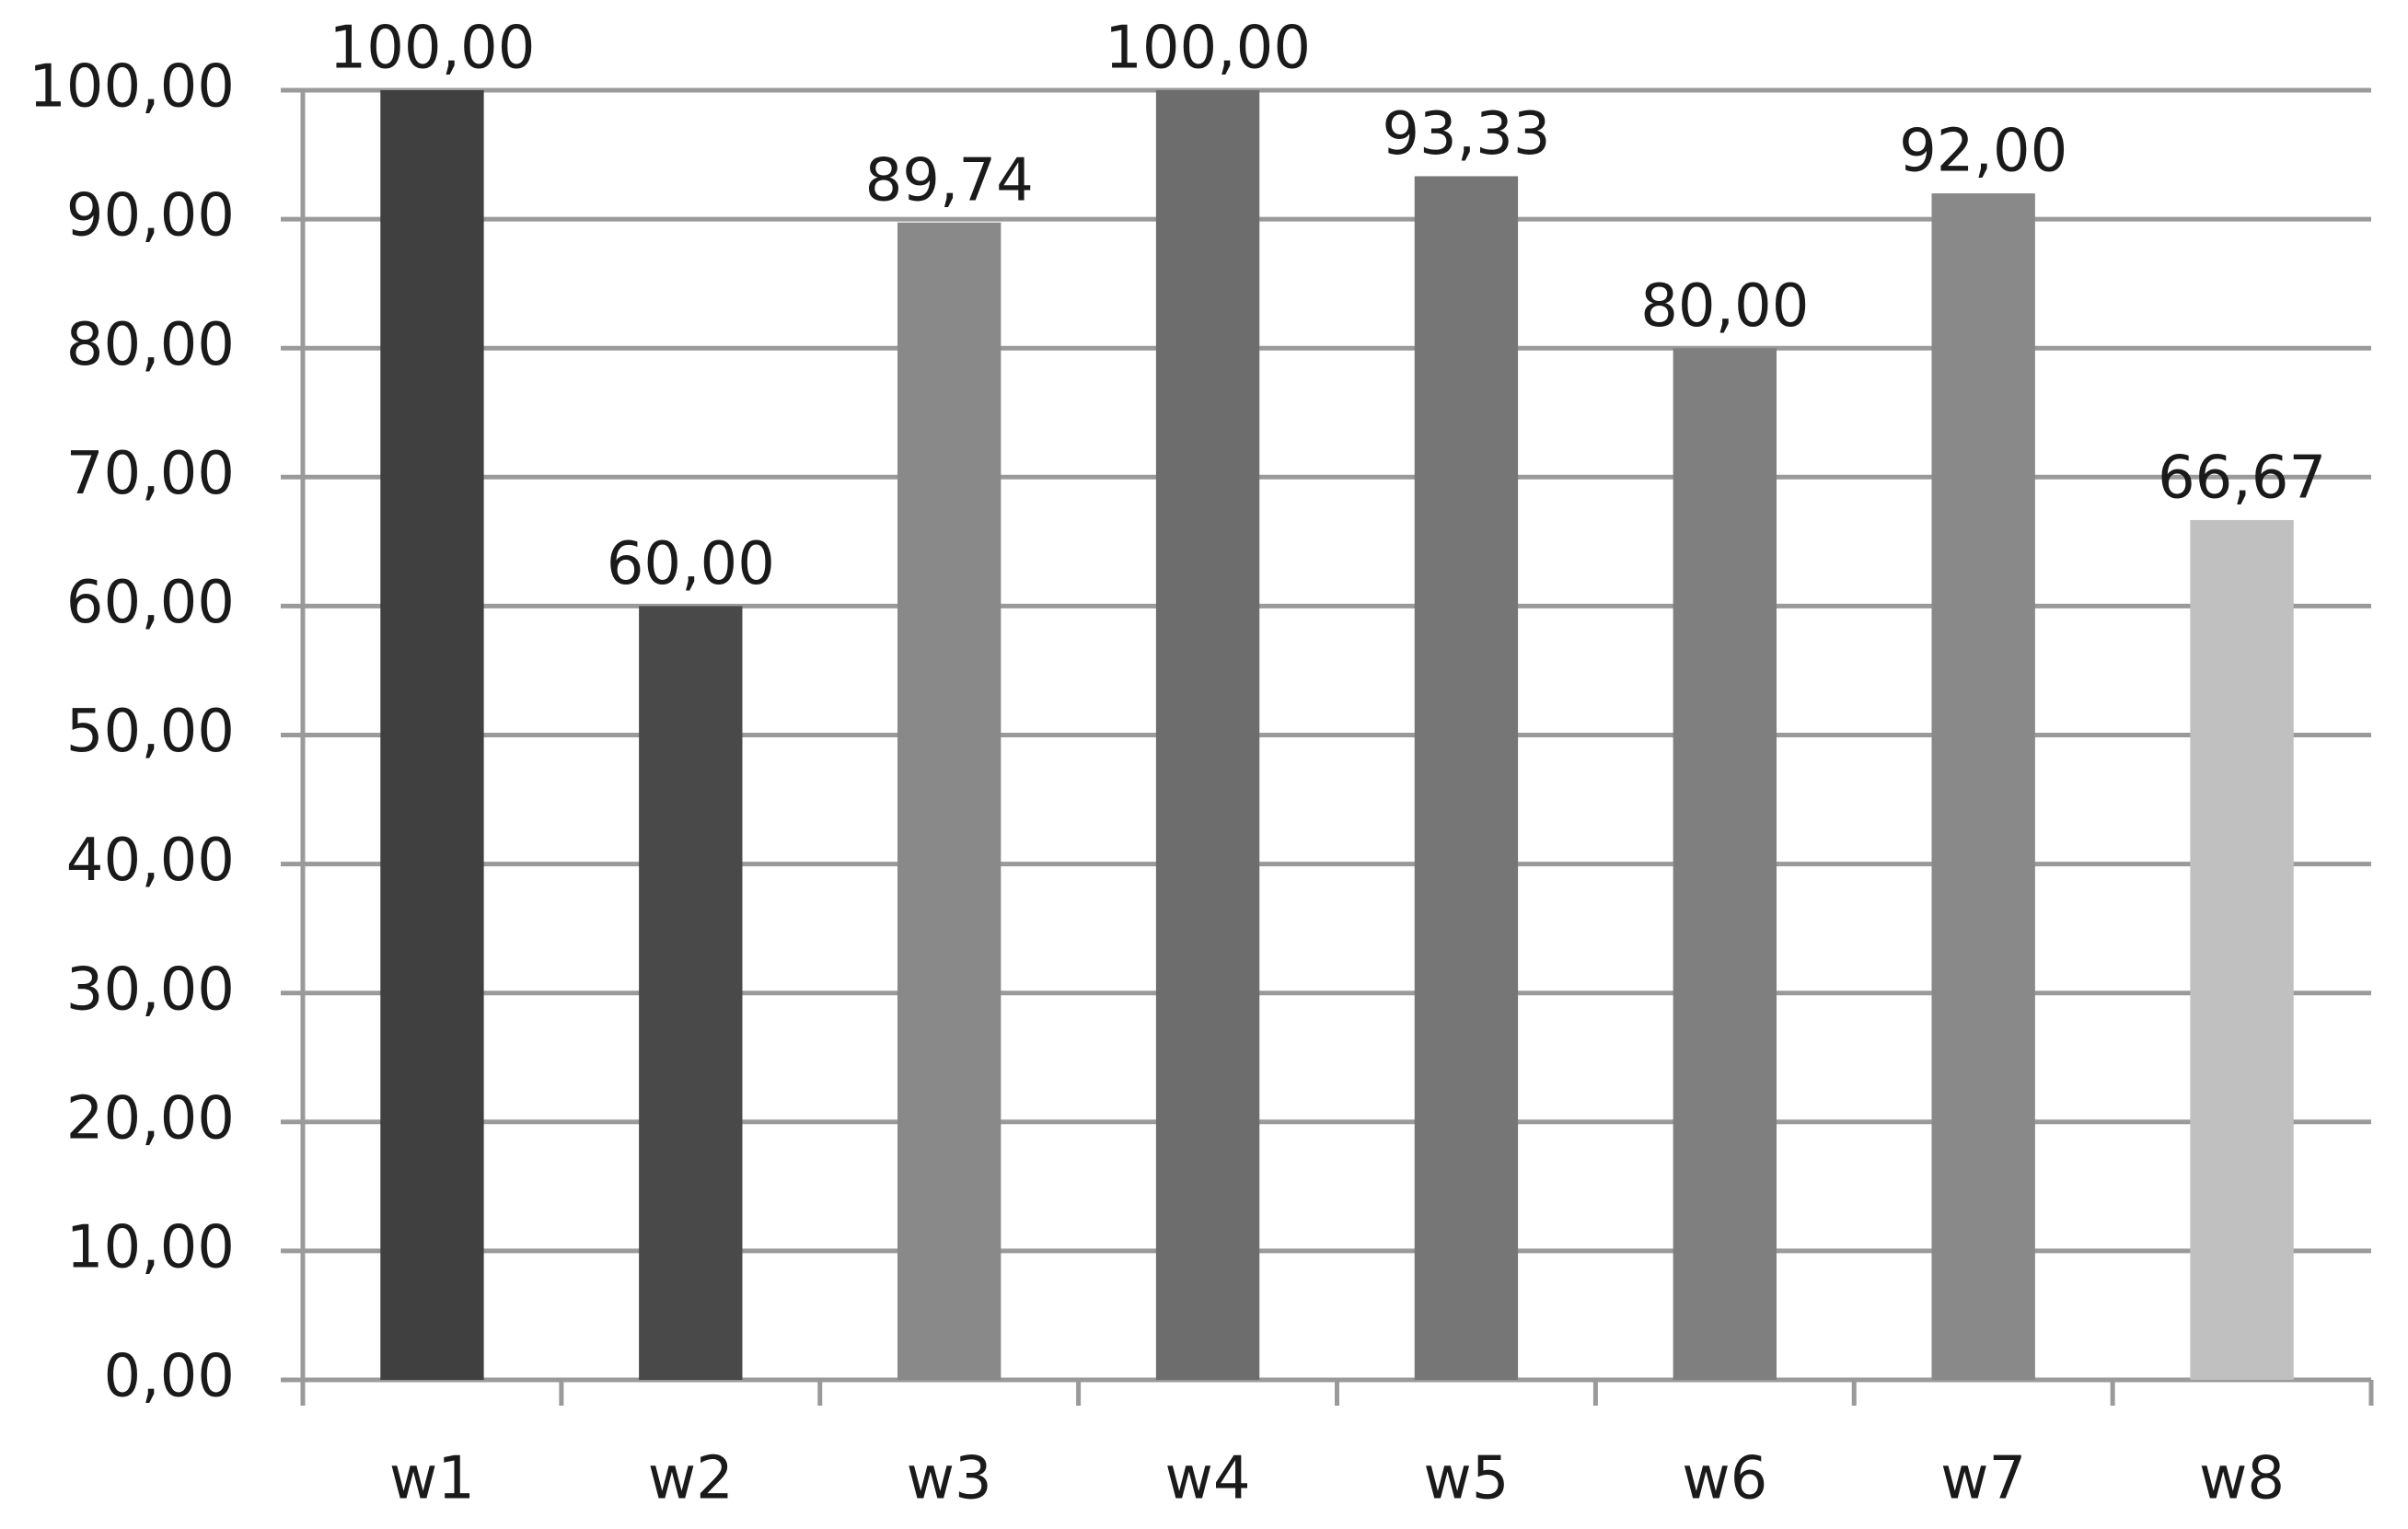  I want to click on y-tick-label: 30,00, so click(150, 990).